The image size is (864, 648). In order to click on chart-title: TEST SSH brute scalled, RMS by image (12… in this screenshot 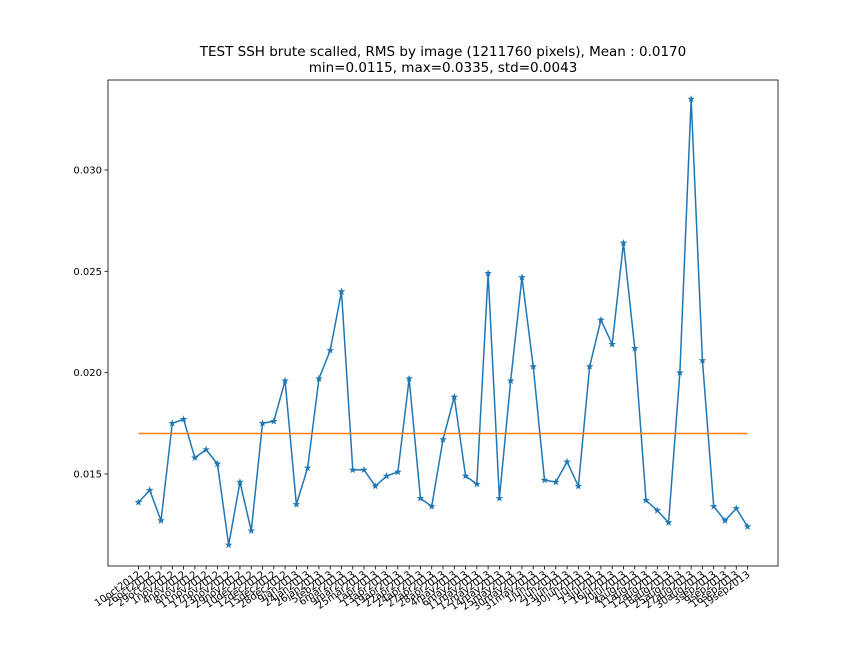, I will do `click(442, 52)`.